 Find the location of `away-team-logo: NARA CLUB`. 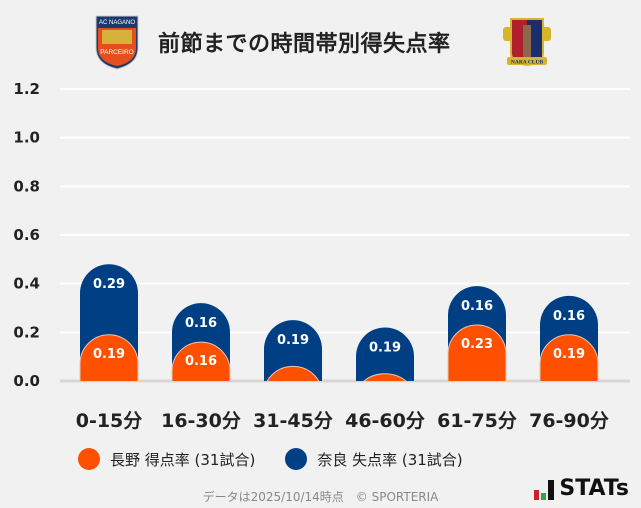

away-team-logo: NARA CLUB is located at coordinates (527, 41).